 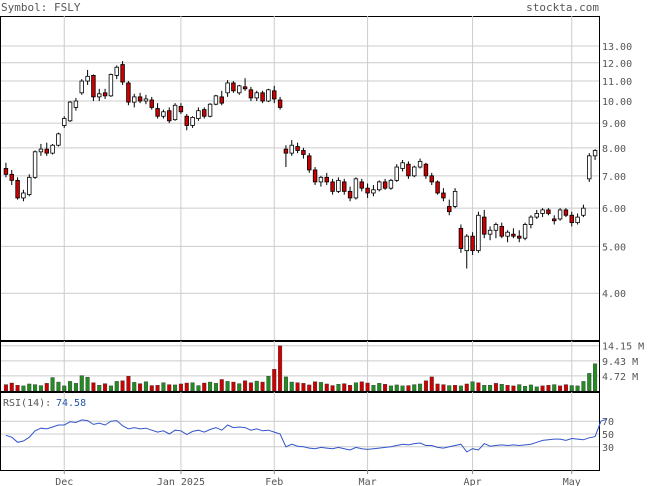 What do you see at coordinates (41, 7) in the screenshot?
I see `symbol-label: Symbol: FSLY` at bounding box center [41, 7].